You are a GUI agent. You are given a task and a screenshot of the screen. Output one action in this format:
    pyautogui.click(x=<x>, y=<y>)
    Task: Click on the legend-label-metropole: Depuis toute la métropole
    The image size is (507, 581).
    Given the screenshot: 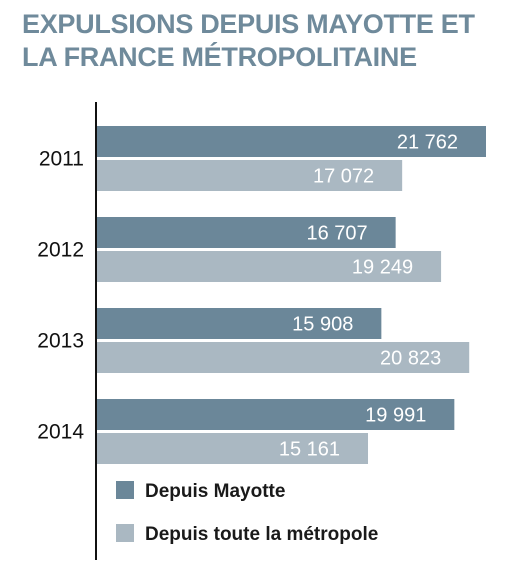 What is the action you would take?
    pyautogui.click(x=261, y=534)
    